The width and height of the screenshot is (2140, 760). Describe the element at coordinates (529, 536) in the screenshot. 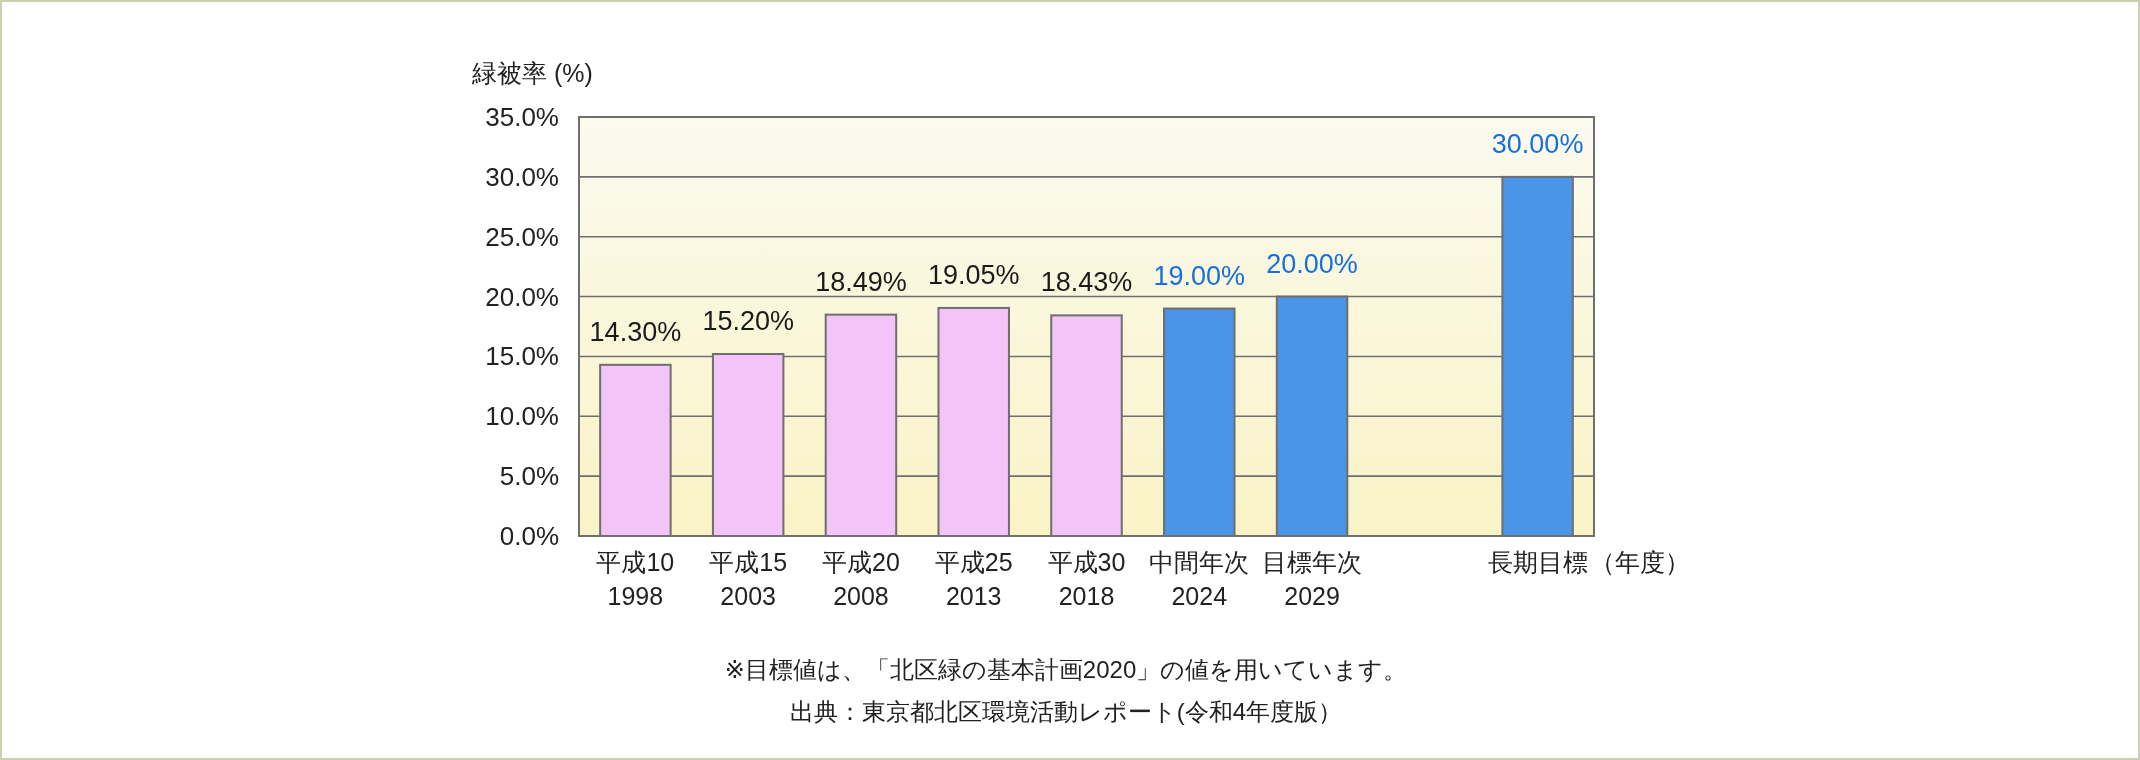

I see `y-tick-label: 0.0%` at that location.